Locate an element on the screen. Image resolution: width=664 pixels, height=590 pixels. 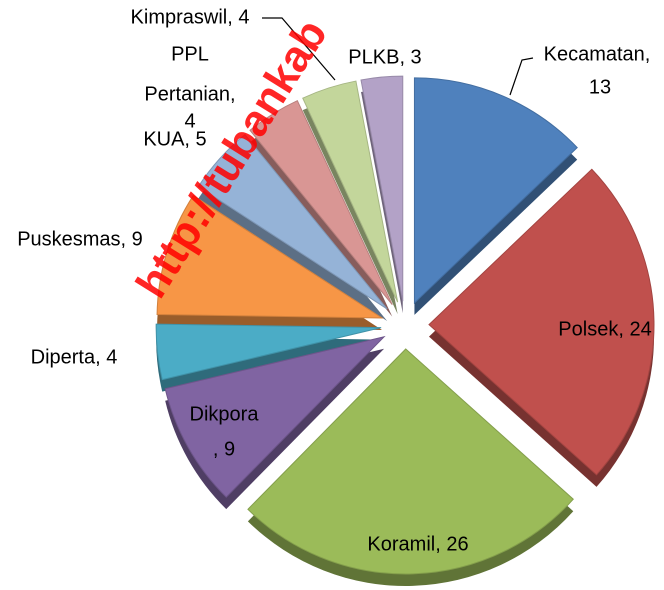
data-label: PLKB, 3 is located at coordinates (384, 57).